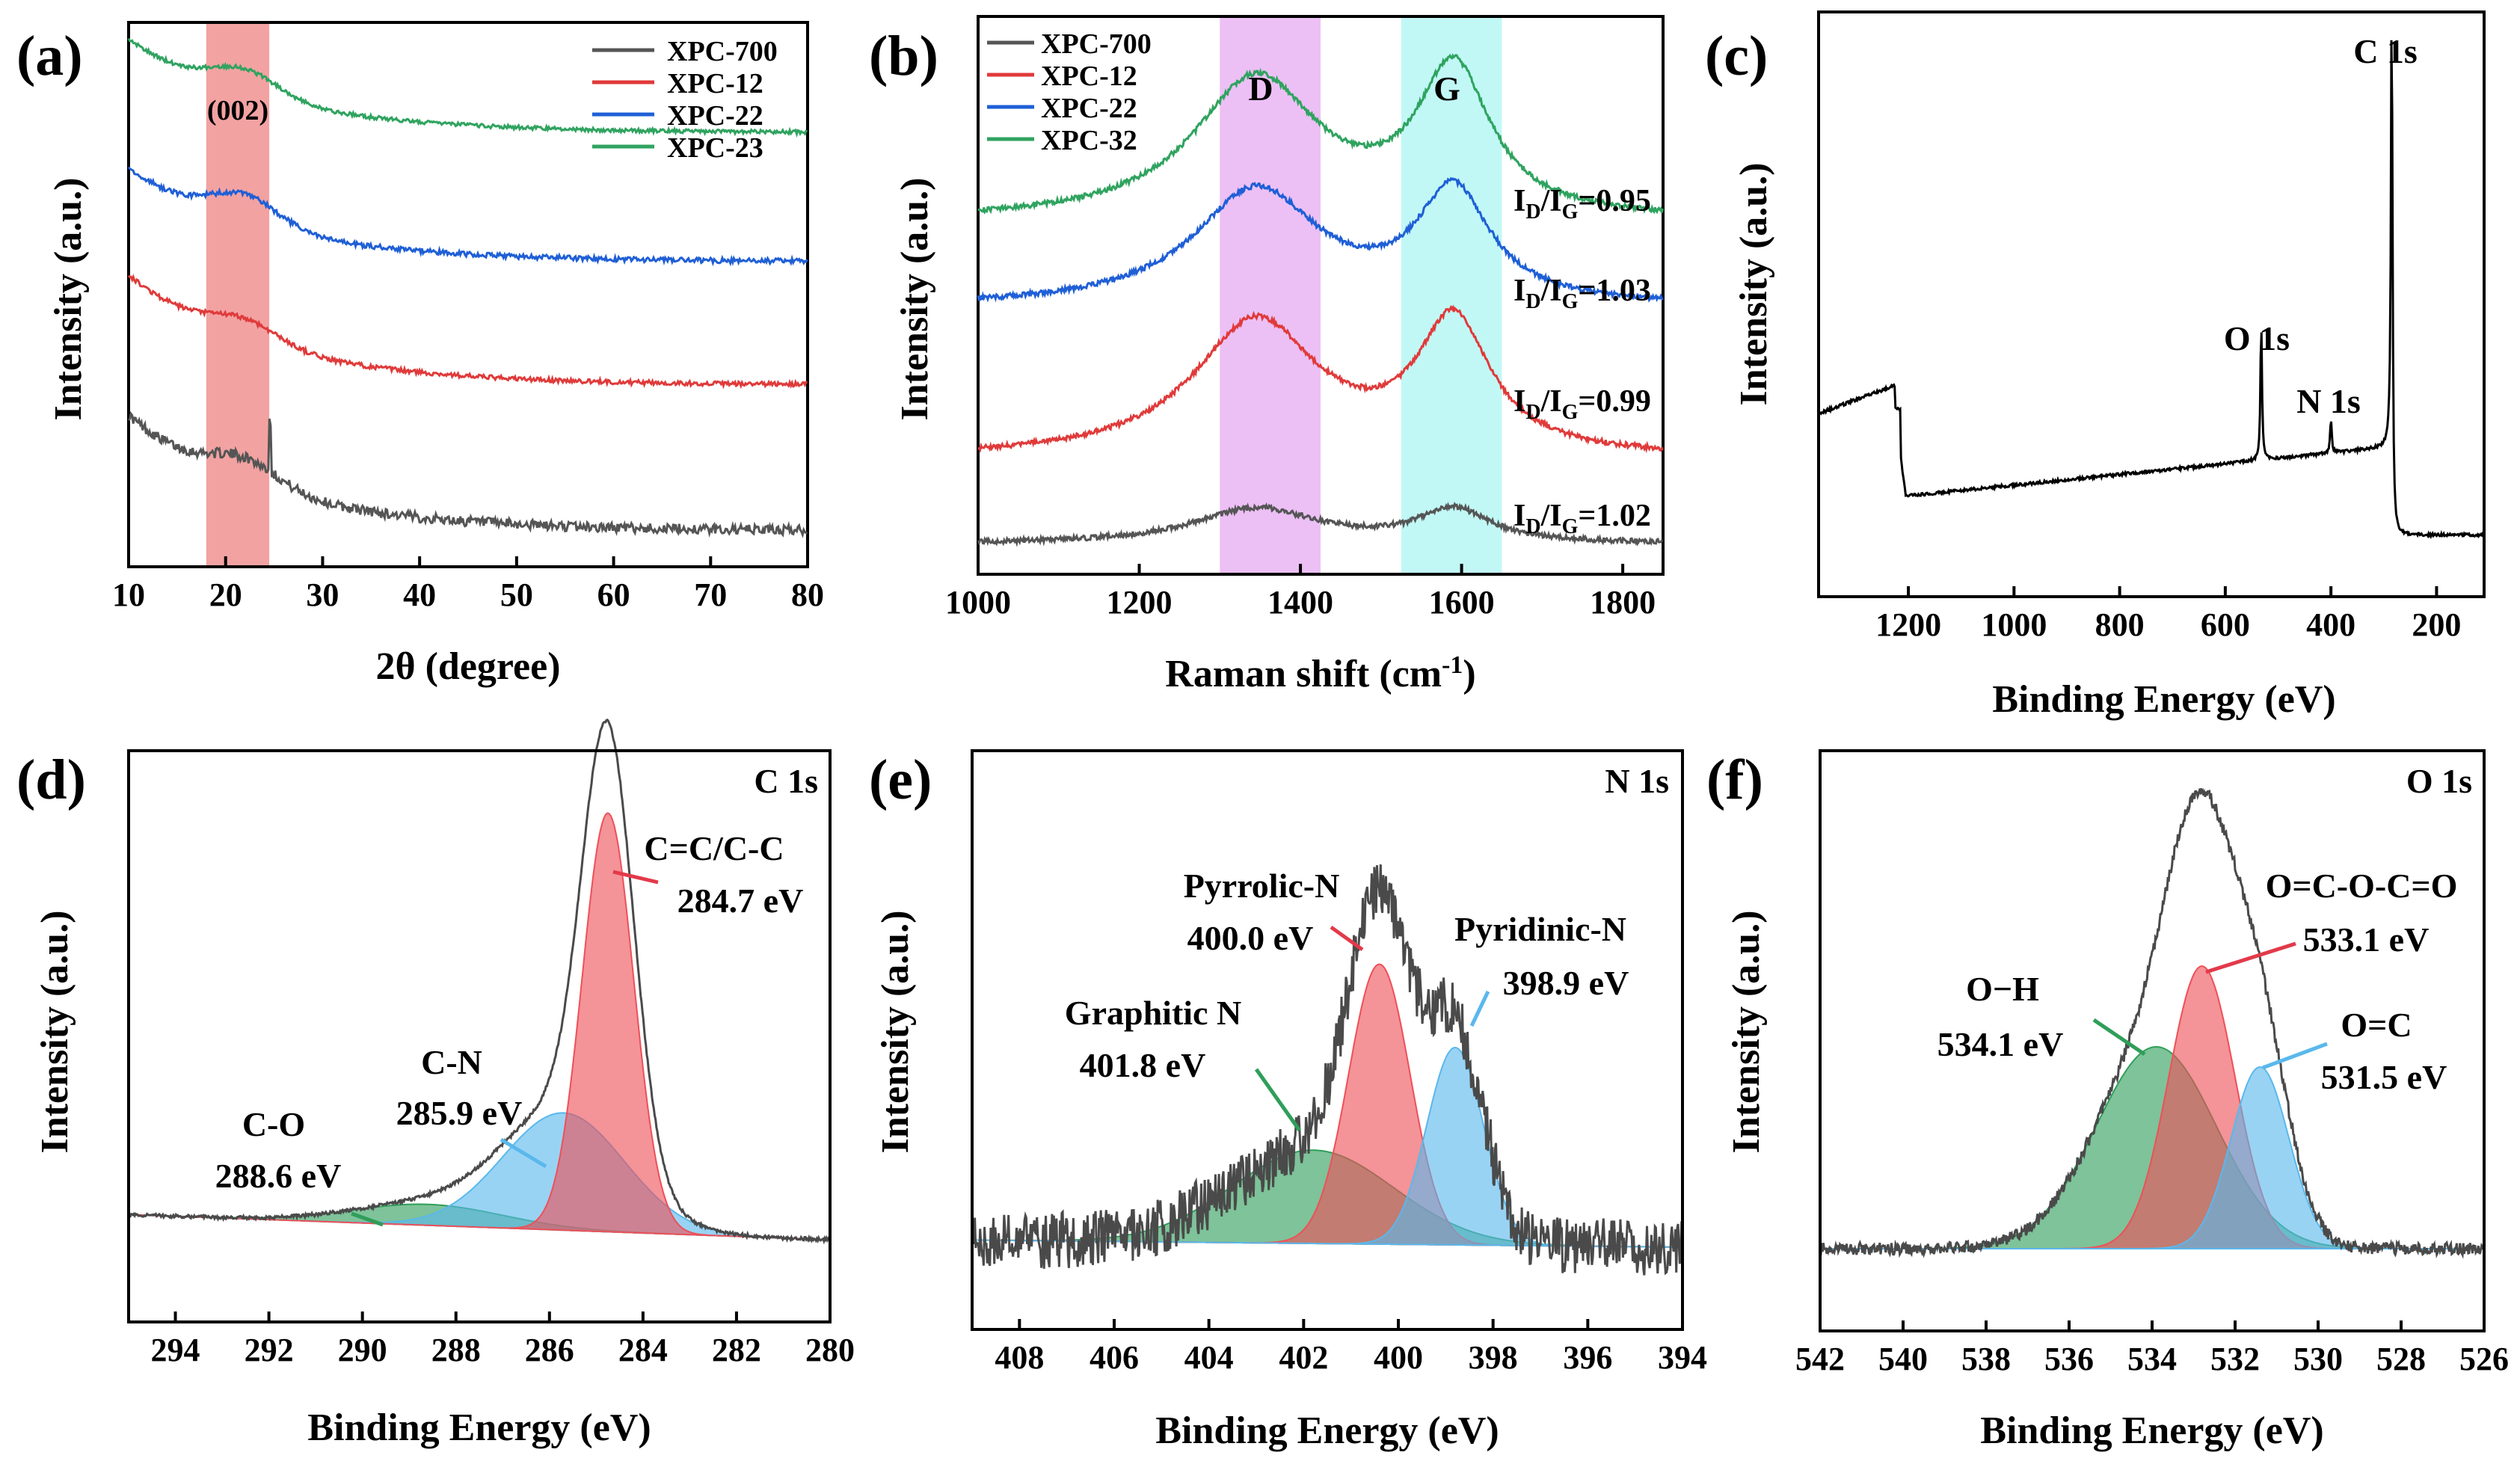 This screenshot has height=1476, width=2520. I want to click on panel-d-xtick-label: 288, so click(456, 1350).